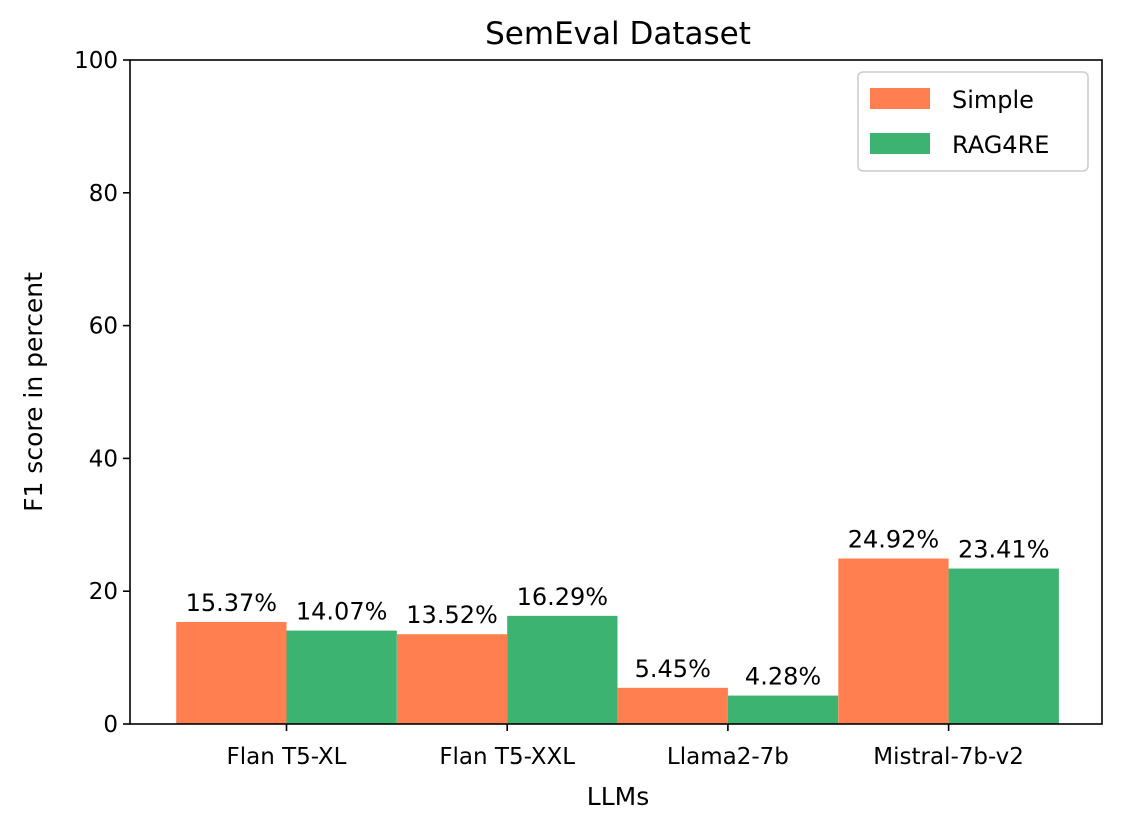 Image resolution: width=1123 pixels, height=830 pixels. What do you see at coordinates (103, 592) in the screenshot?
I see `y-tick-label: 20` at bounding box center [103, 592].